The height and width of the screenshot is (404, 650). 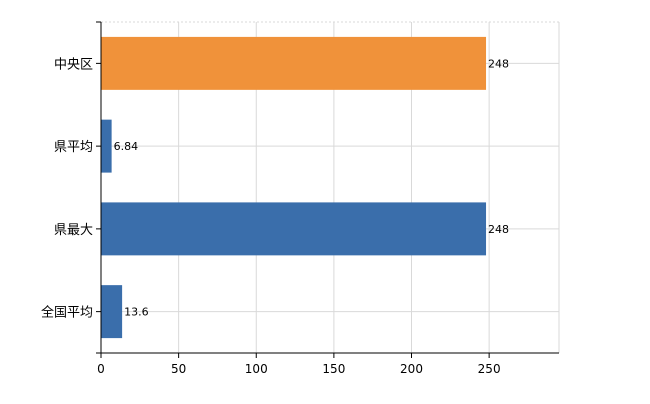 What do you see at coordinates (136, 312) in the screenshot?
I see `data-label: 13.6` at bounding box center [136, 312].